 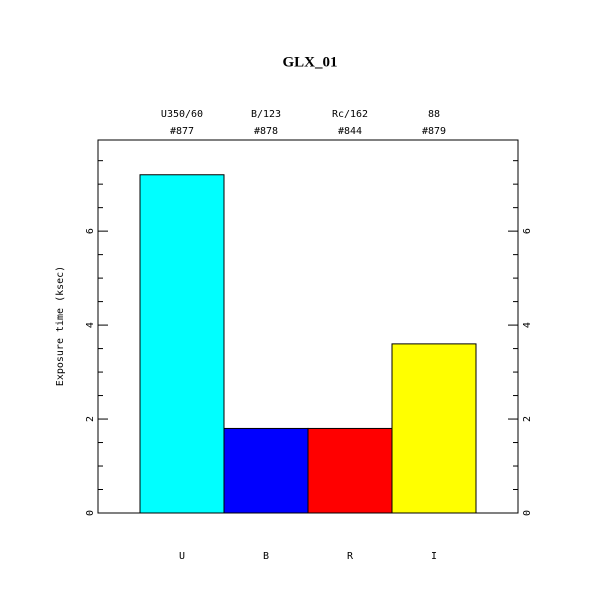 What do you see at coordinates (90, 325) in the screenshot?
I see `y-tick-label: 4` at bounding box center [90, 325].